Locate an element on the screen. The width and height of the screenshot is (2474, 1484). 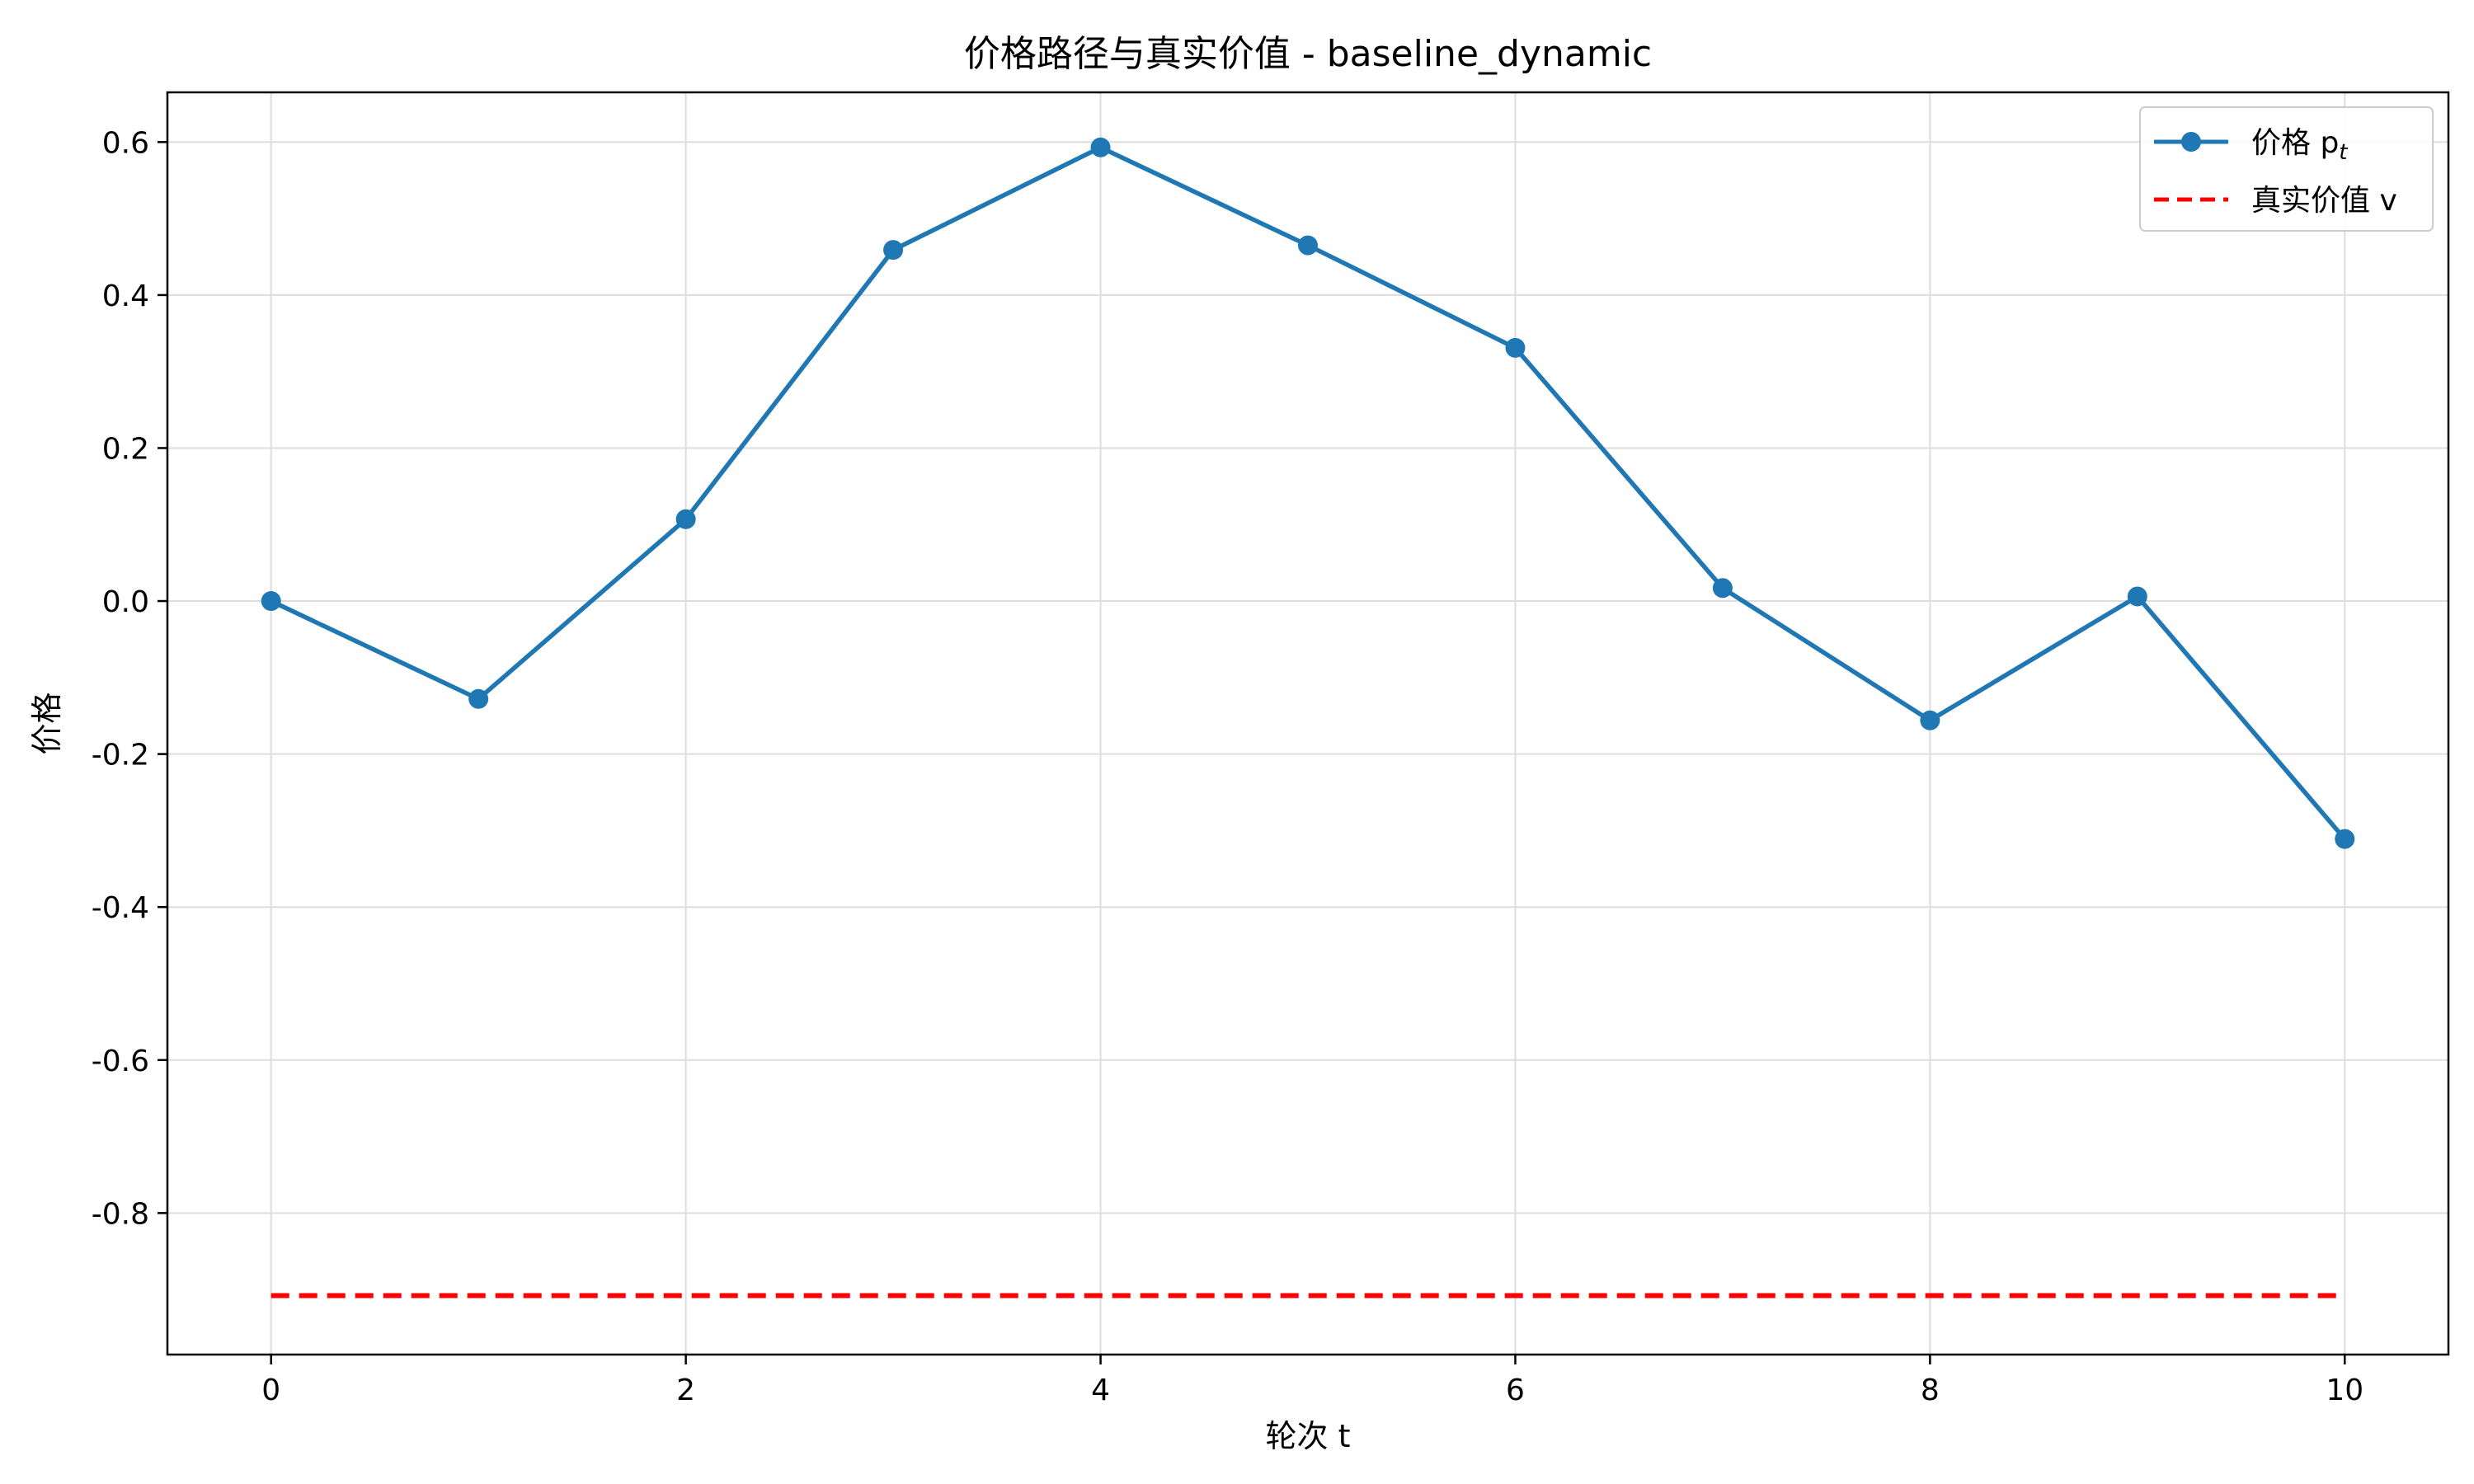
y-tick-label: 0.4 is located at coordinates (125, 296).